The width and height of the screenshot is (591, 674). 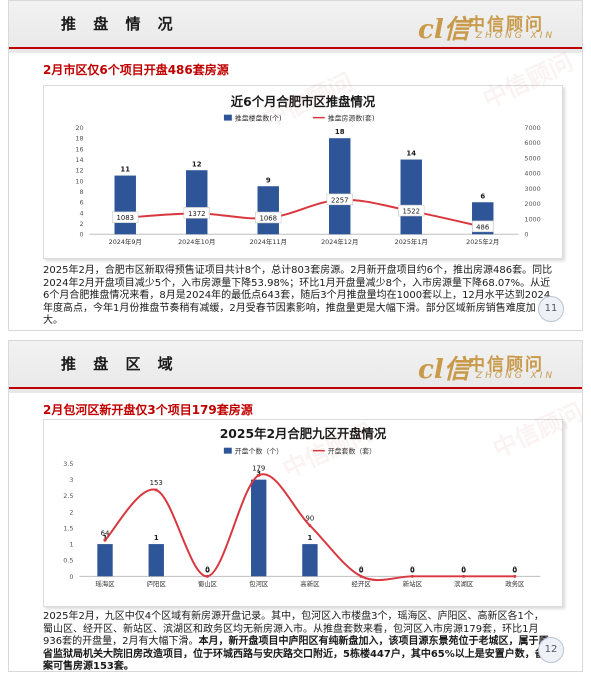 What do you see at coordinates (303, 101) in the screenshot?
I see `chart-title: 近6个月合肥市区推盘情况` at bounding box center [303, 101].